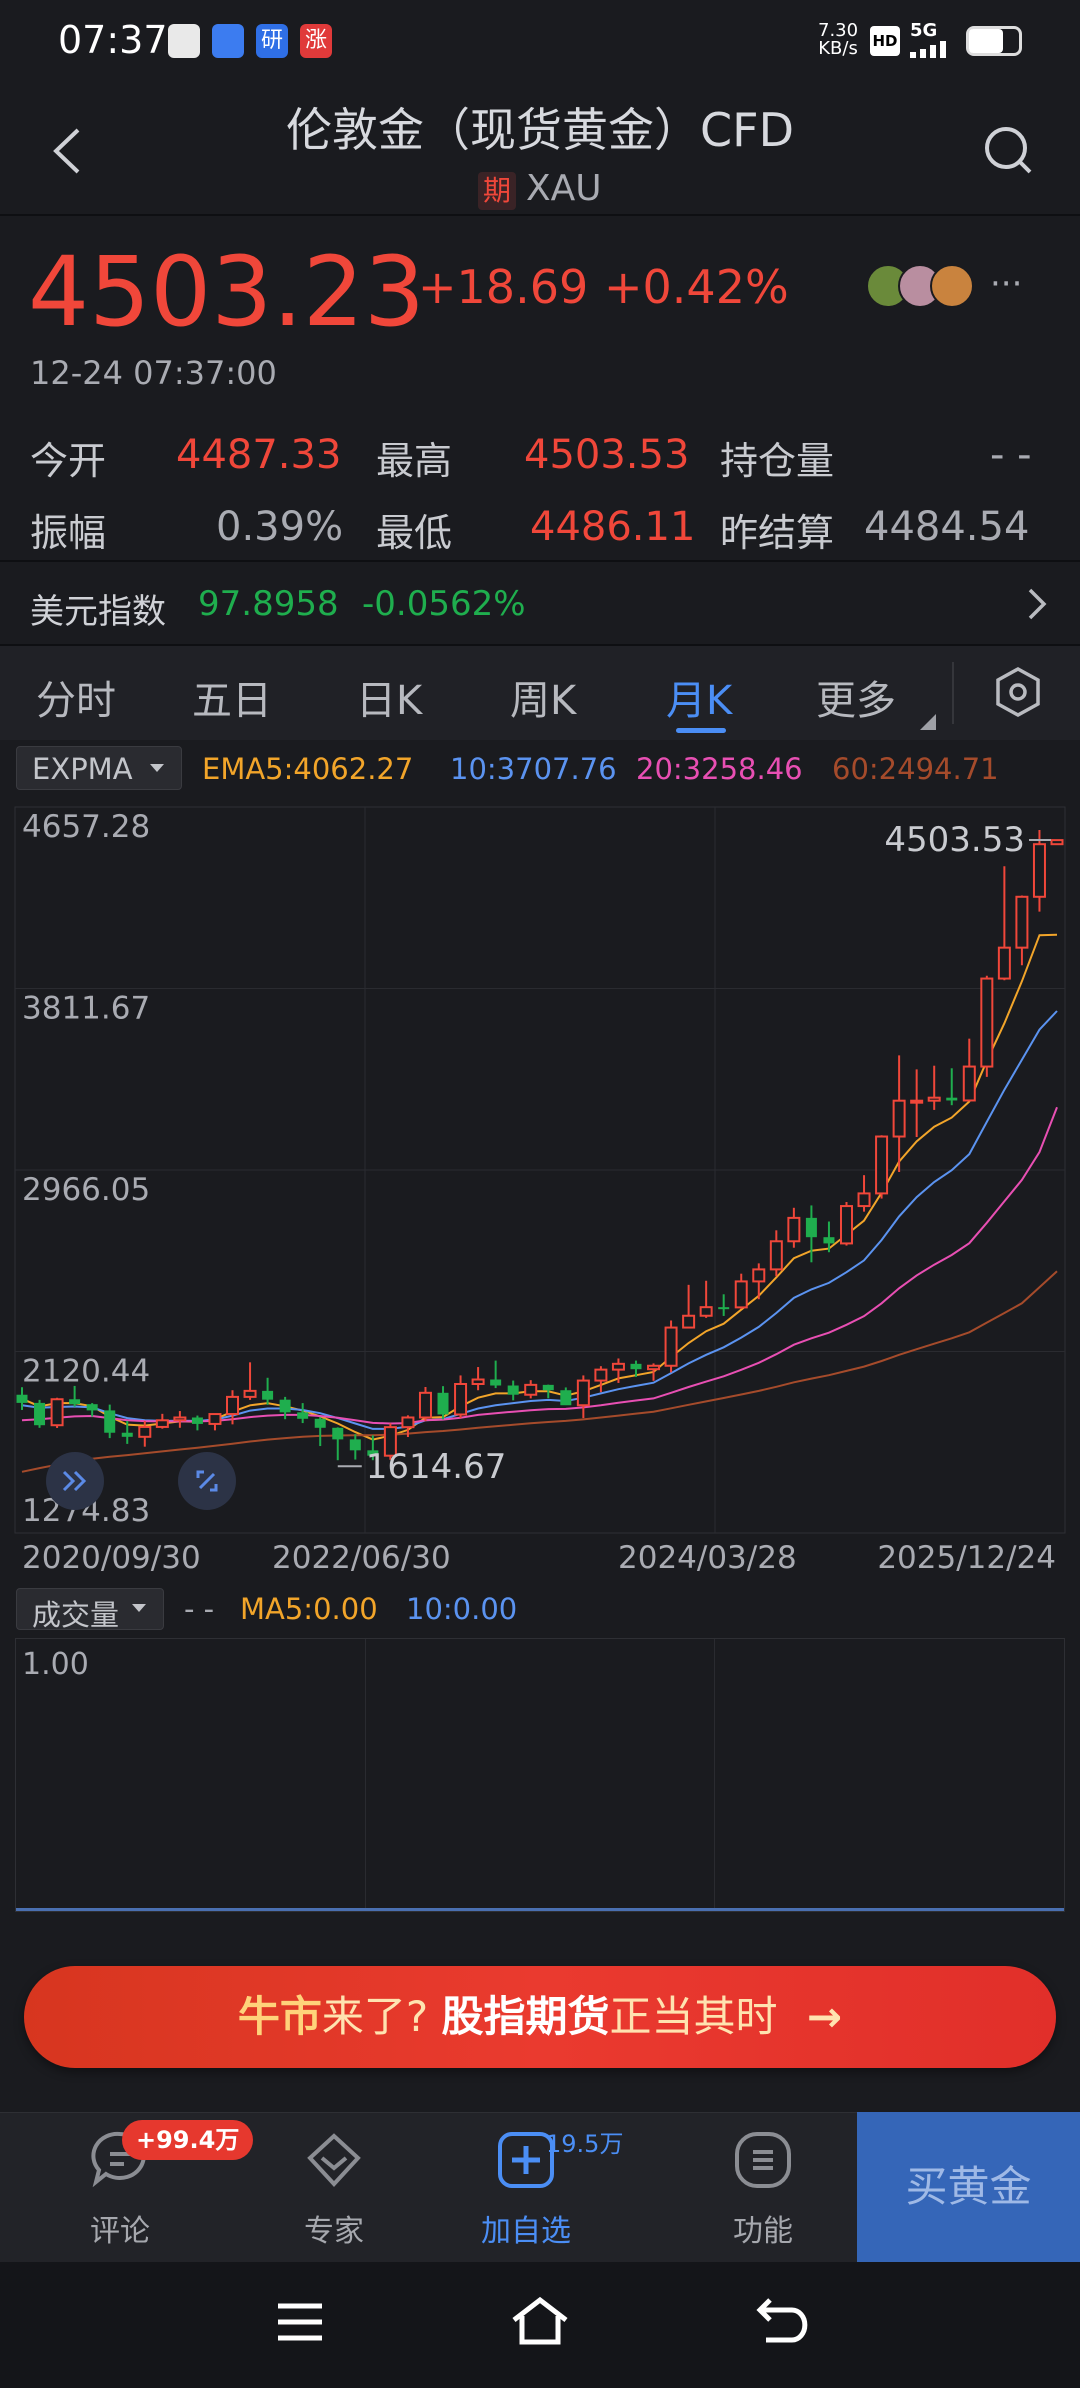  What do you see at coordinates (207, 1481) in the screenshot?
I see `fullscreen-button` at bounding box center [207, 1481].